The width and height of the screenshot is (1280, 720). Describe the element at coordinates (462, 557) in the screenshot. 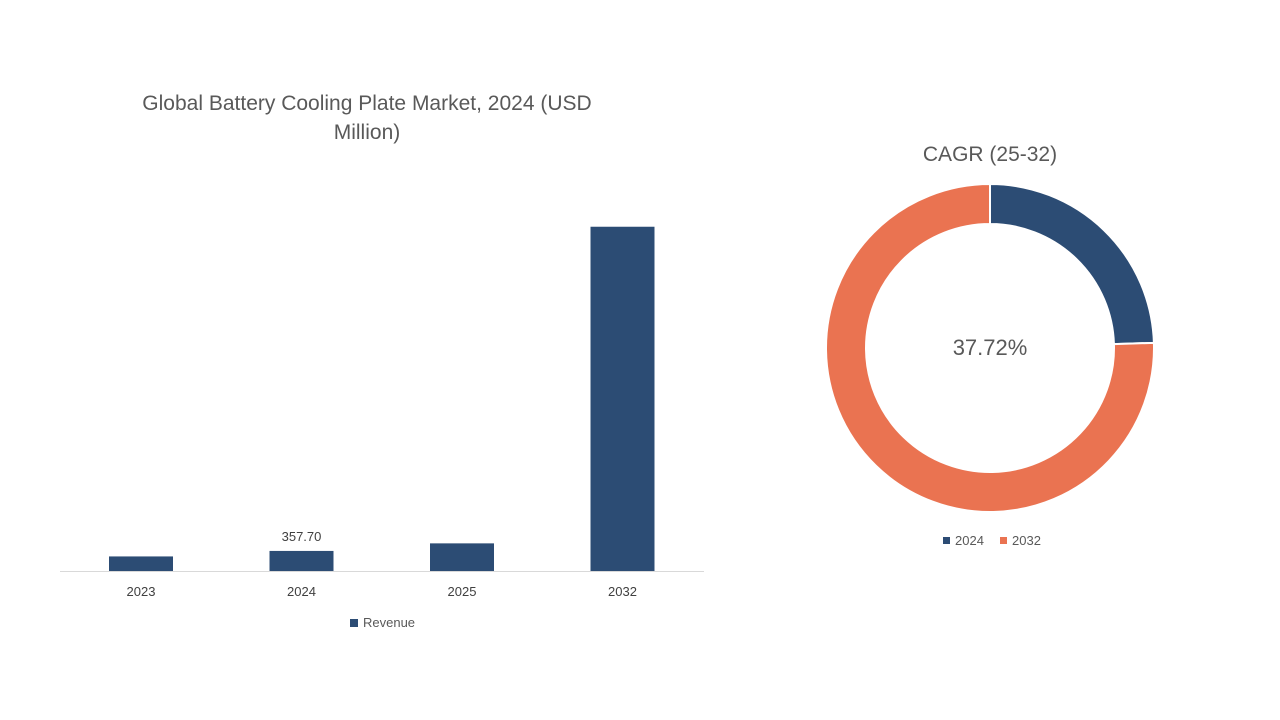

I see `bar-2025` at that location.